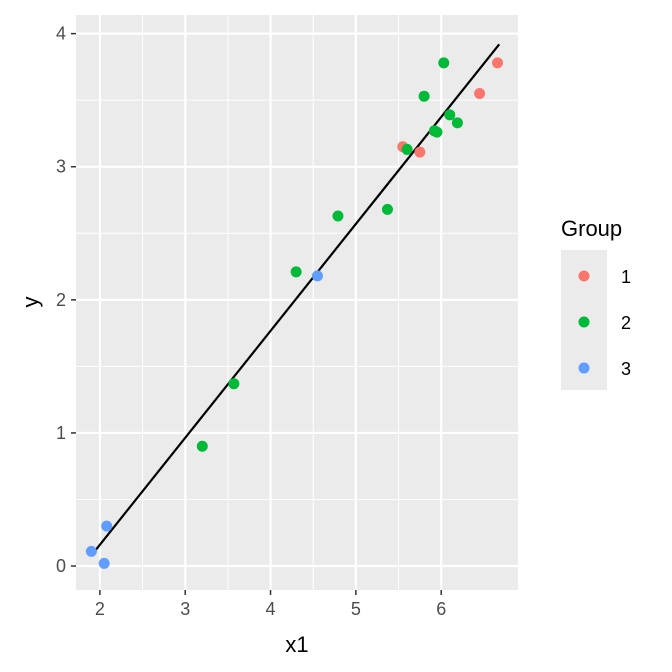 The width and height of the screenshot is (672, 672). I want to click on x-tick-label: 6, so click(441, 609).